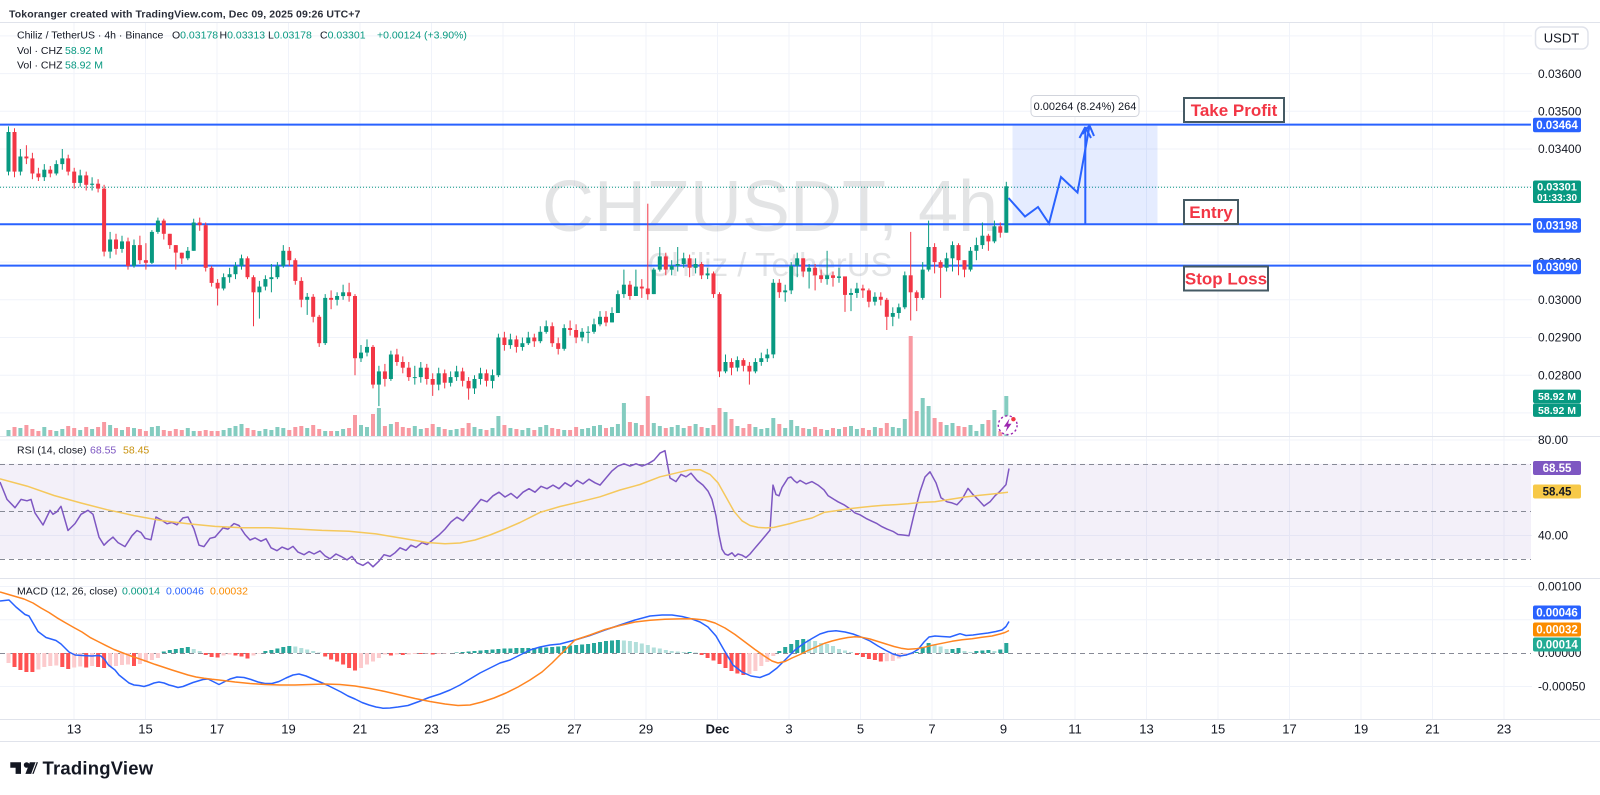 This screenshot has width=1600, height=795. Describe the element at coordinates (1557, 645) in the screenshot. I see `svg-text: 0.00014` at that location.